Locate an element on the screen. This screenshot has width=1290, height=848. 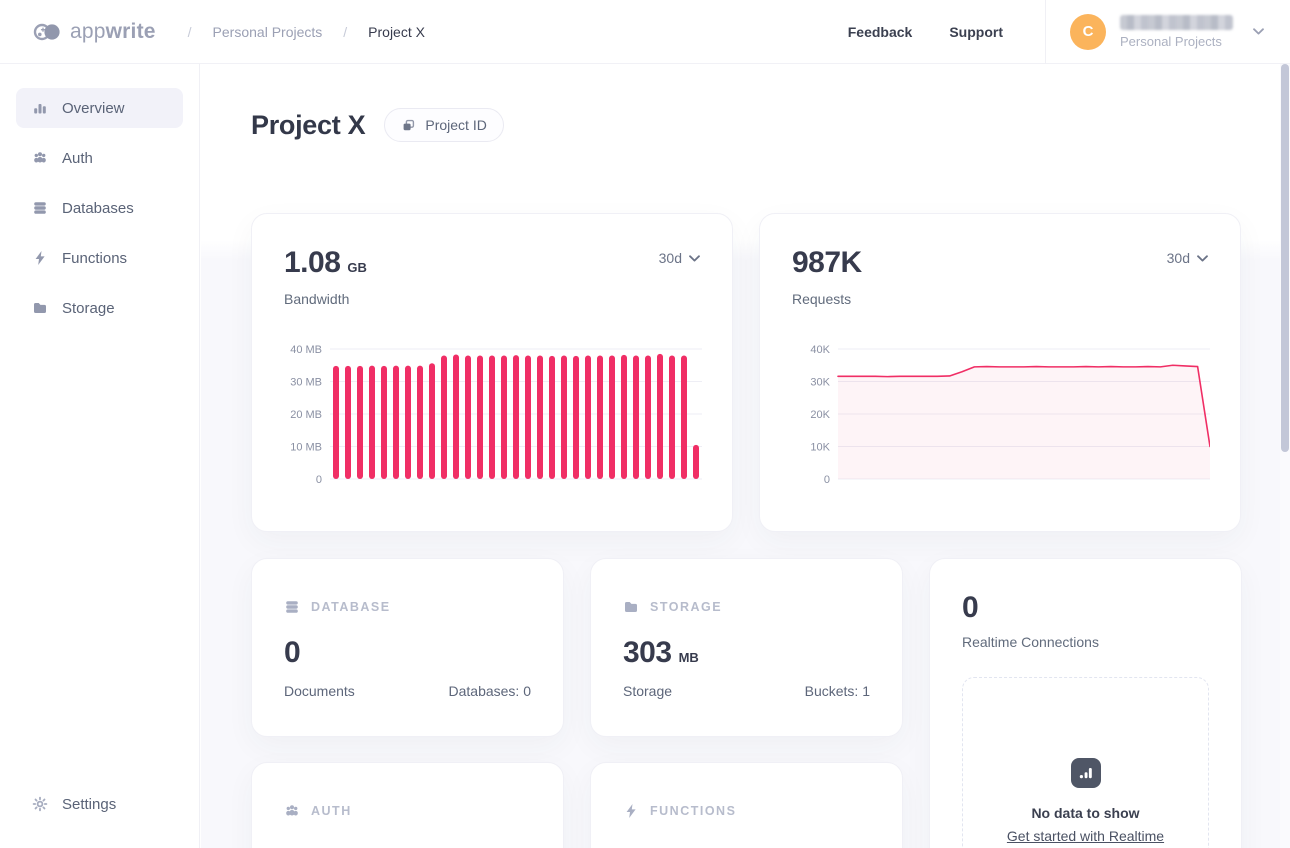
requests-value: 987K is located at coordinates (827, 262).